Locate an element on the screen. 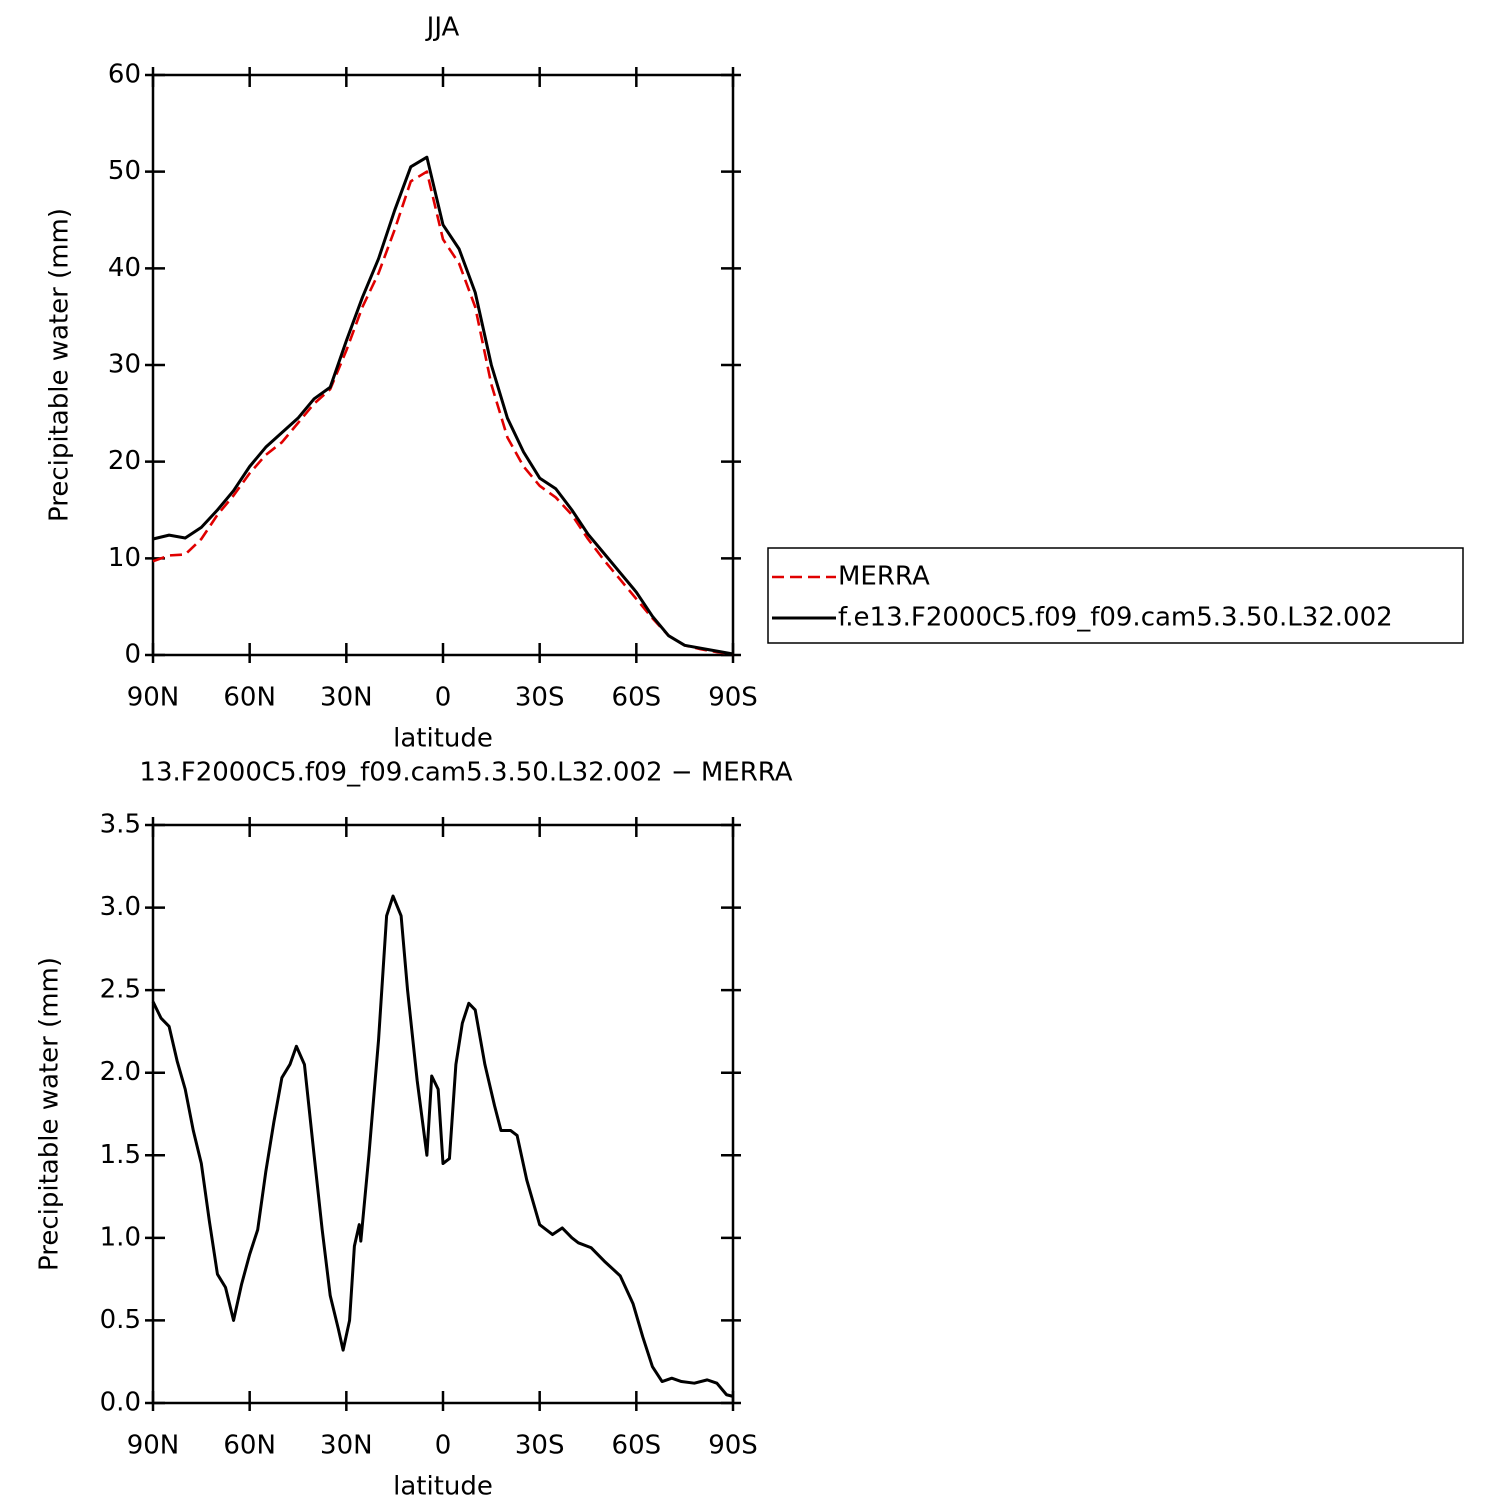 This screenshot has height=1508, width=1508. y-tick-label: 1.5 is located at coordinates (120, 1155).